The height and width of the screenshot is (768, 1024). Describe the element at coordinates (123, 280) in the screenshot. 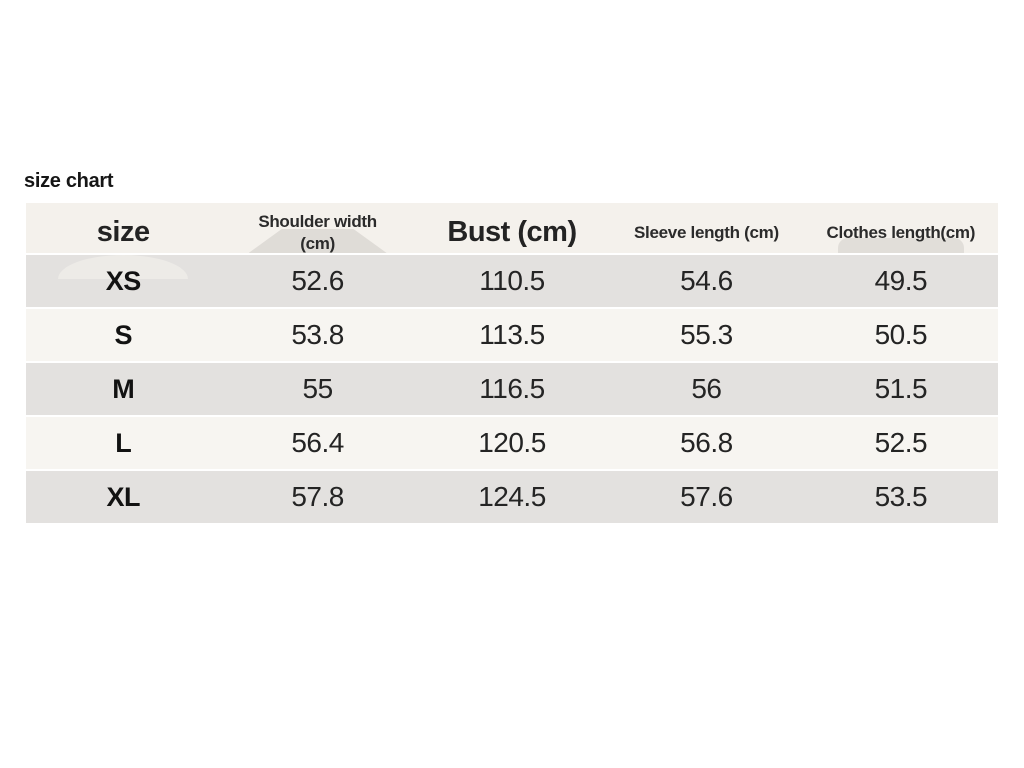

I see `cell-size: XS` at that location.